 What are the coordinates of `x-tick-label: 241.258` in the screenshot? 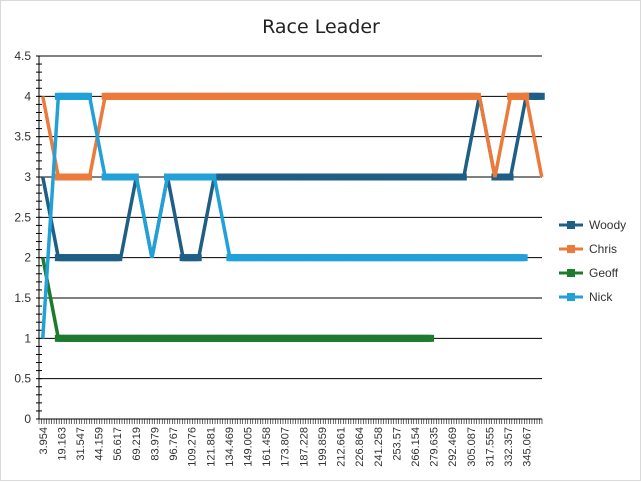 It's located at (379, 447).